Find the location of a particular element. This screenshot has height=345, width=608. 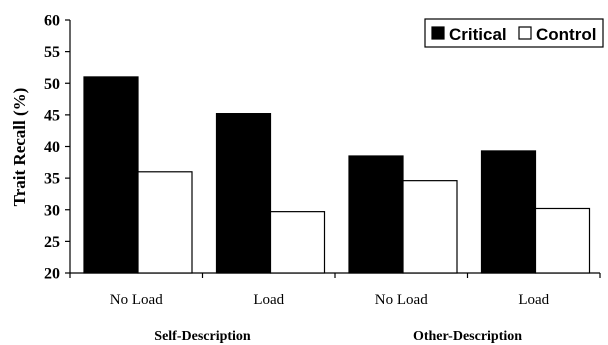

category-labels: No Load Load No Load Load is located at coordinates (330, 300).